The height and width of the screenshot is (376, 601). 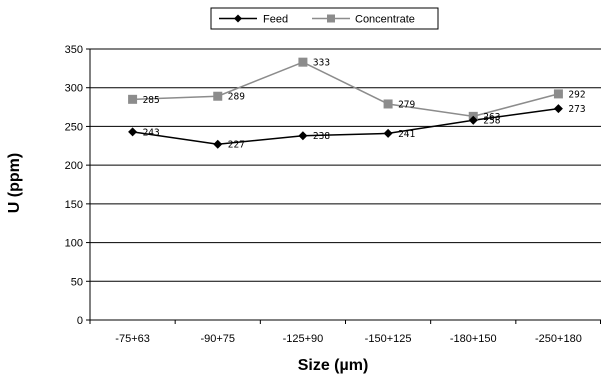 I want to click on legend-concentrate-marker, so click(x=331, y=18).